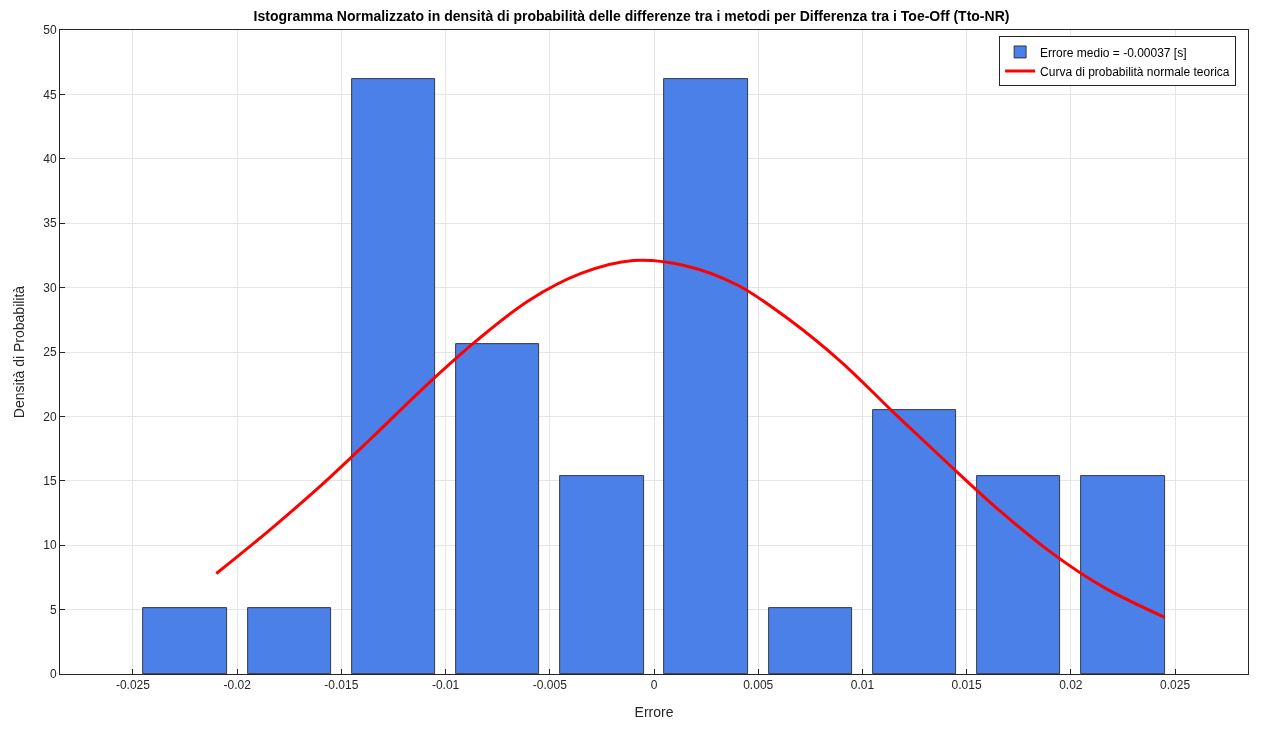 The image size is (1263, 729). Describe the element at coordinates (50, 481) in the screenshot. I see `y-tick-label: 15` at that location.